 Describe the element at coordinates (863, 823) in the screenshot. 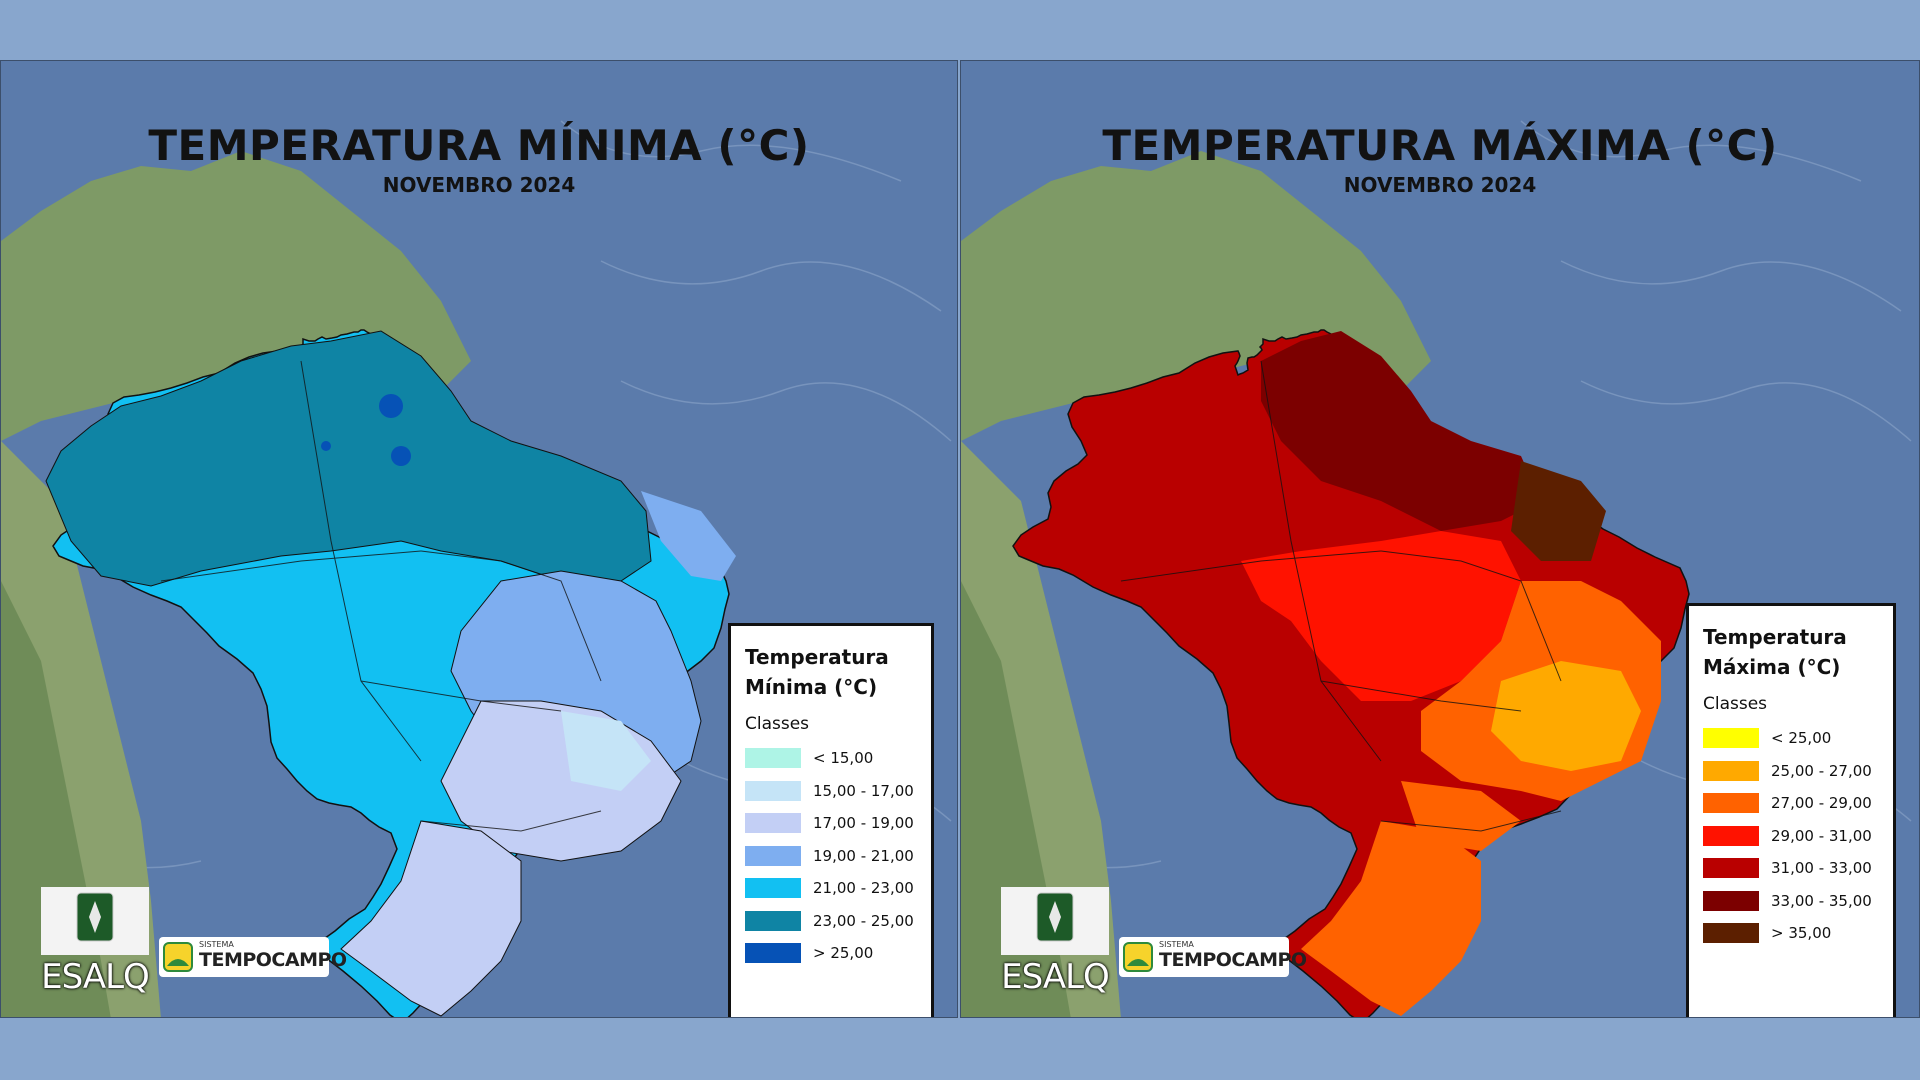

I see `legend-class-label: 17,00 - 19,00` at that location.